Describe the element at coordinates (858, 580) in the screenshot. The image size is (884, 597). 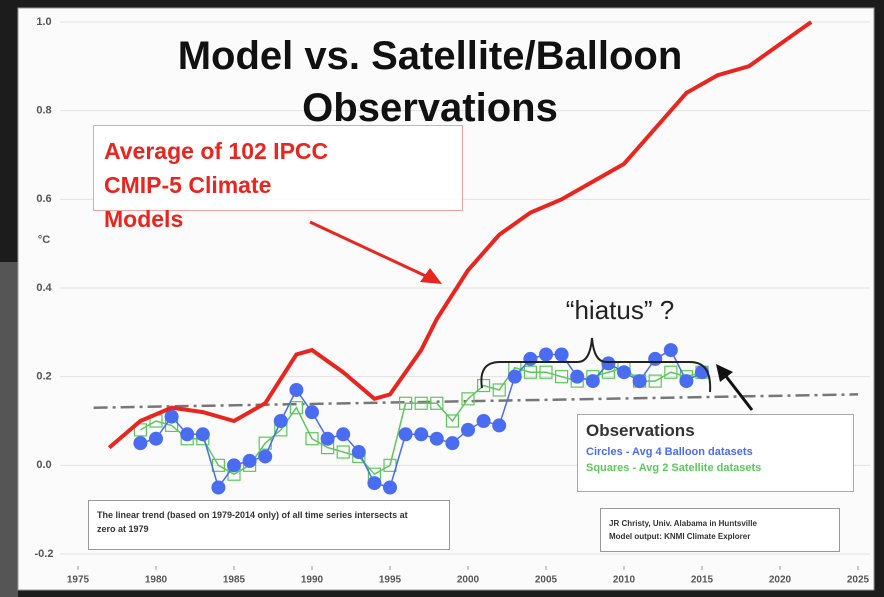
I see `x-tick-label: 2025` at that location.